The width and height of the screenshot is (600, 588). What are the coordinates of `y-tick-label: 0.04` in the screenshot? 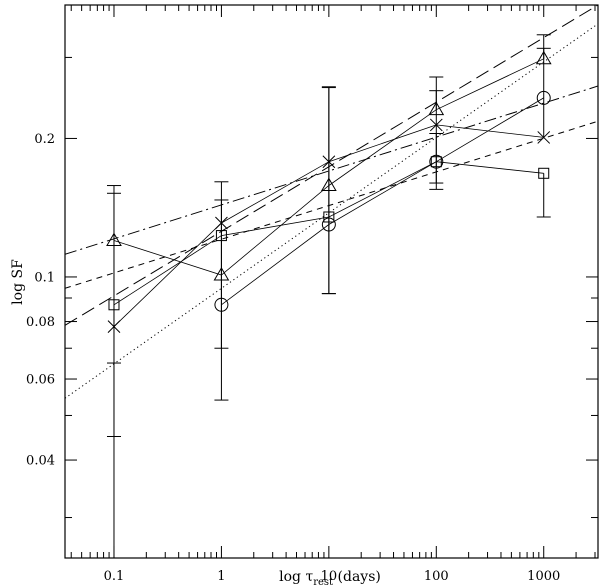 It's located at (40, 461).